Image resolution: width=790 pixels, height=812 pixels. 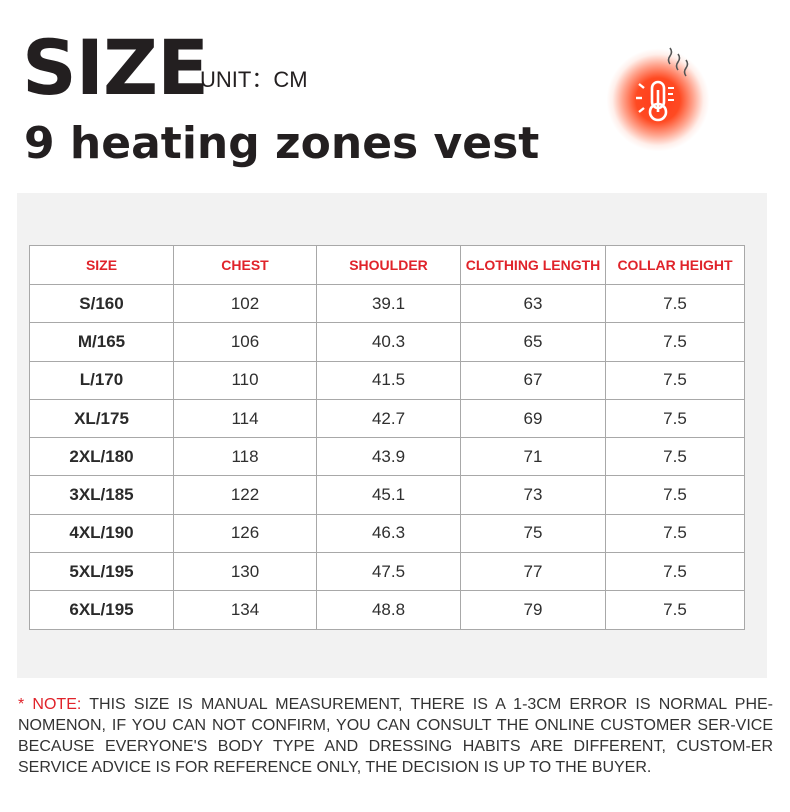 I want to click on measurement-cell: 126, so click(x=245, y=533).